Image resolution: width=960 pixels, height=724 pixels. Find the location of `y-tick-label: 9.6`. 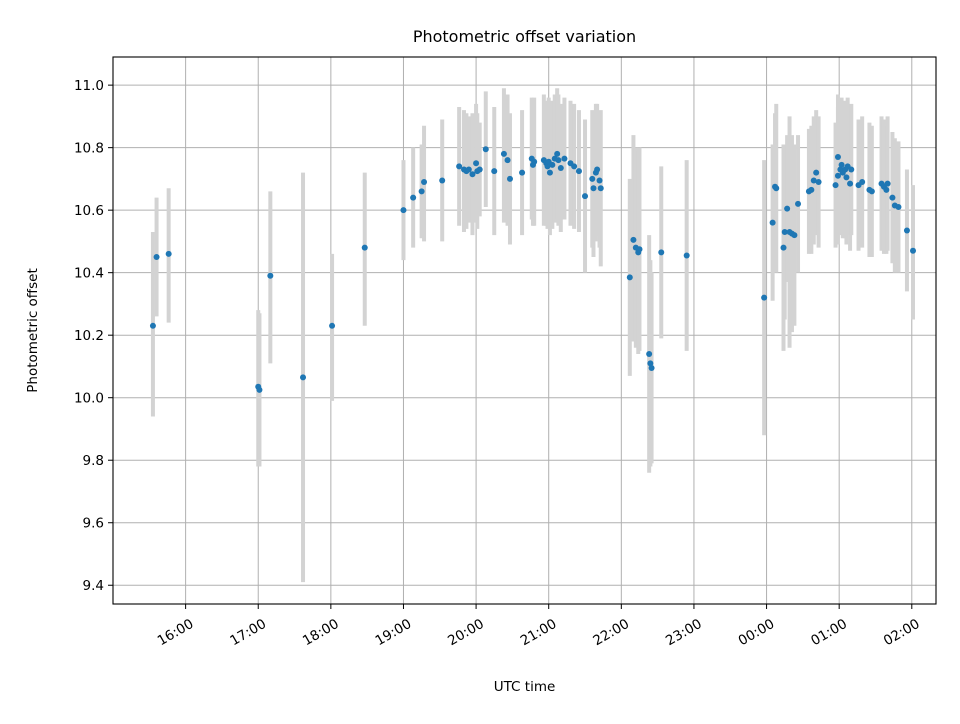

y-tick-label: 9.6 is located at coordinates (93, 524).